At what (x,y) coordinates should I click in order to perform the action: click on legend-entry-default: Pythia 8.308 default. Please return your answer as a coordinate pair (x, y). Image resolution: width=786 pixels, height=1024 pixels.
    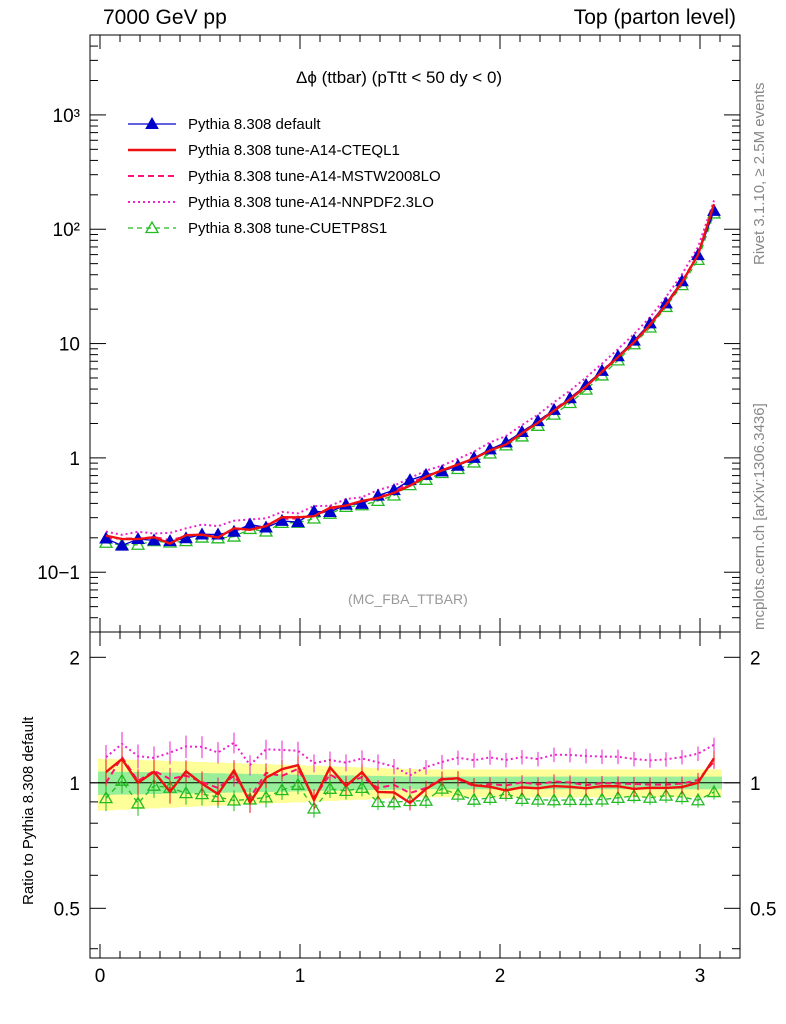
    Looking at the image, I should click on (254, 124).